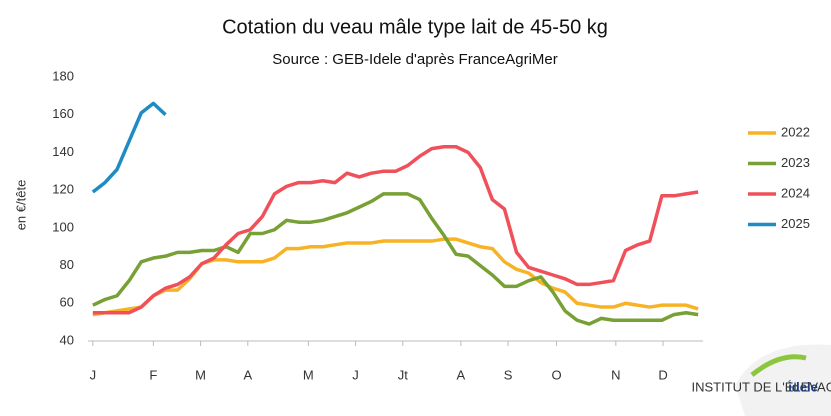 Image resolution: width=831 pixels, height=416 pixels. What do you see at coordinates (795, 223) in the screenshot?
I see `legend-label: 2025` at bounding box center [795, 223].